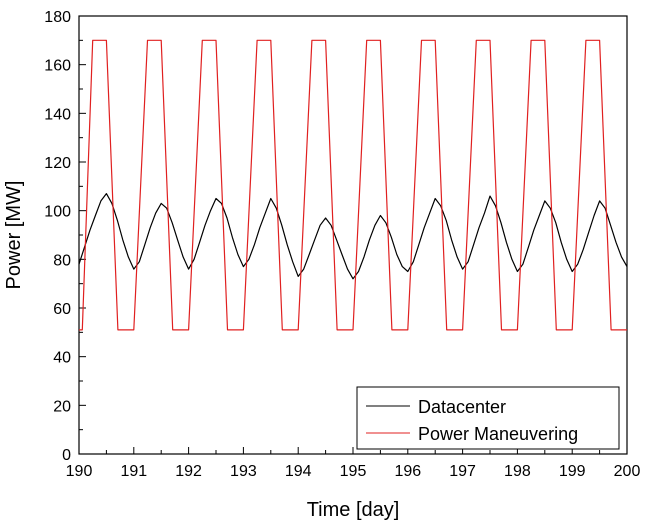  I want to click on x-tick-label: 191, so click(133, 471).